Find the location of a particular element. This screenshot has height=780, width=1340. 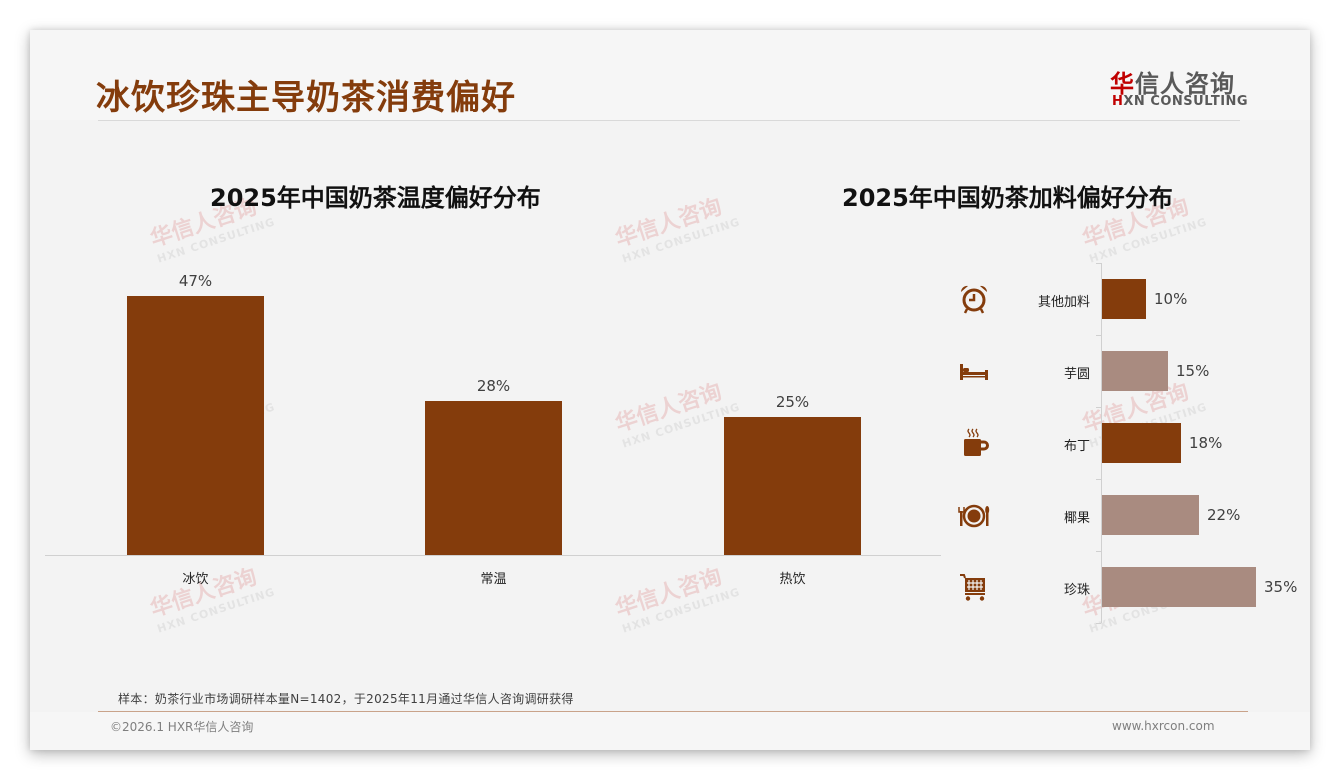

bar-value-label: 35% is located at coordinates (1281, 587).